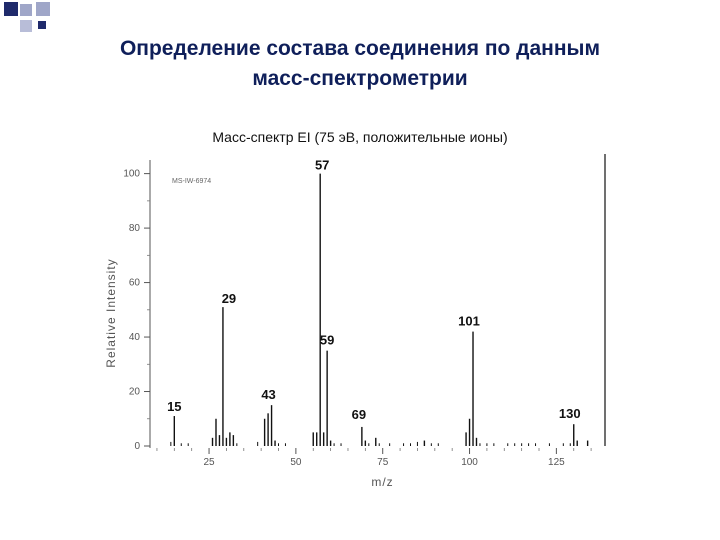 This screenshot has width=720, height=540. Describe the element at coordinates (570, 413) in the screenshot. I see `peak-label-130: 130` at that location.